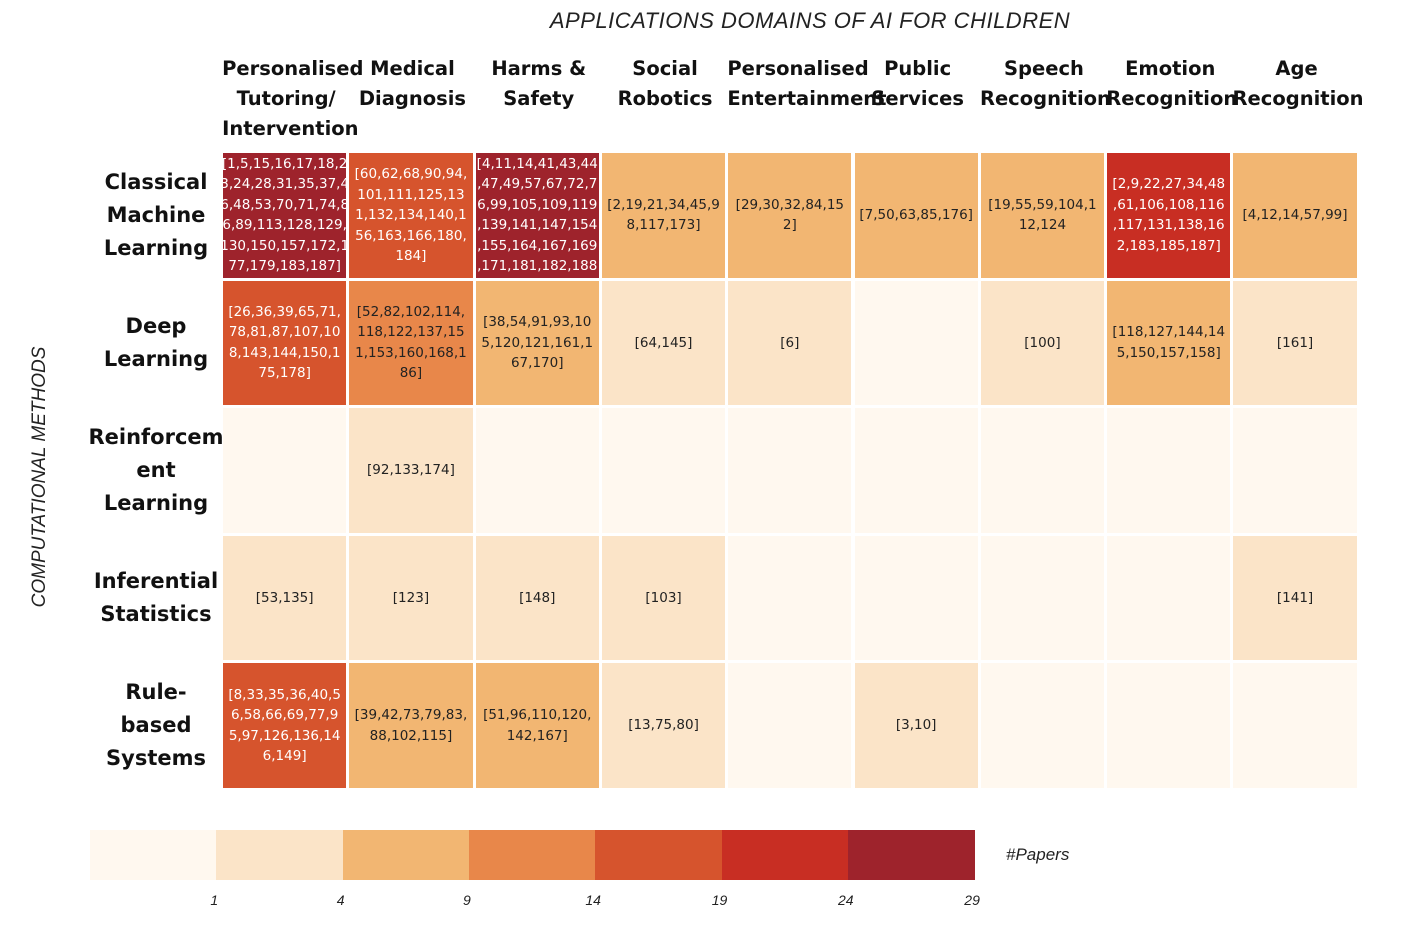 The height and width of the screenshot is (930, 1410). What do you see at coordinates (539, 83) in the screenshot?
I see `column-header: Harms & Safety` at bounding box center [539, 83].